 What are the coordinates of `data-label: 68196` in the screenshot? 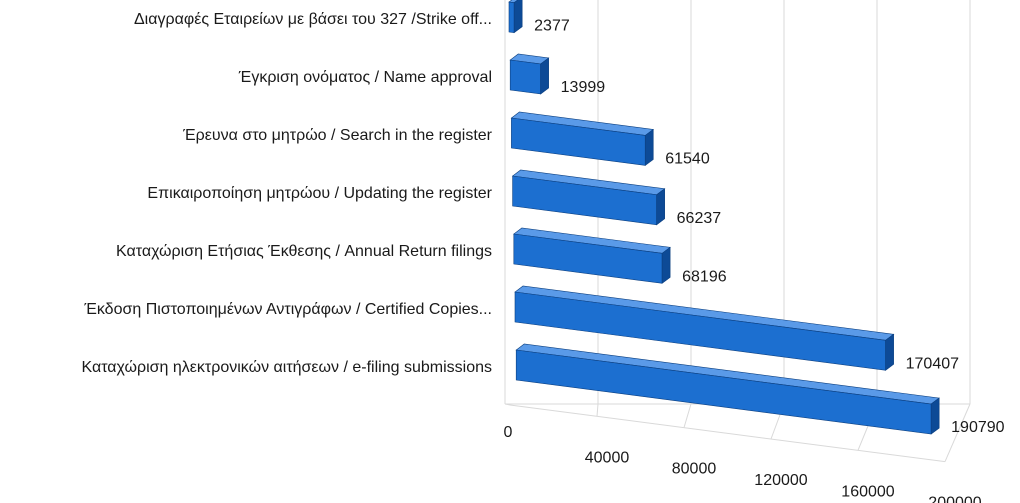 It's located at (704, 276).